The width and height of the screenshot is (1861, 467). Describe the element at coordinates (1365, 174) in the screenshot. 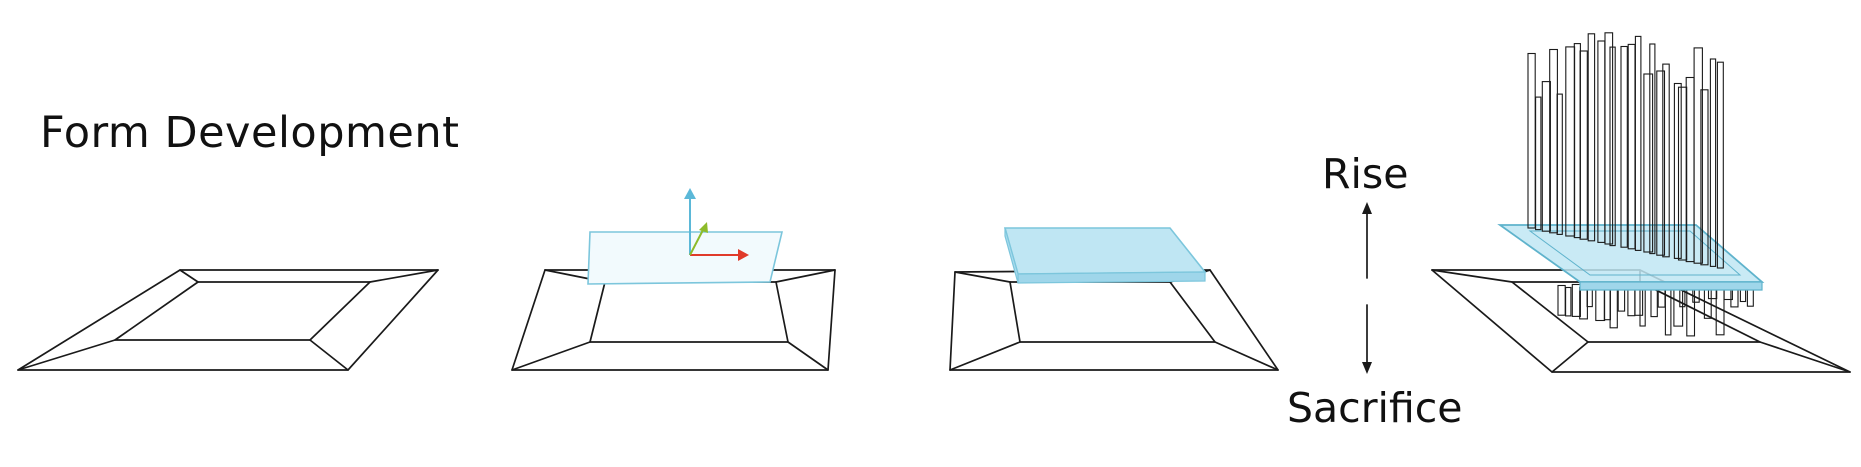

I see `rise-label: Rise` at that location.